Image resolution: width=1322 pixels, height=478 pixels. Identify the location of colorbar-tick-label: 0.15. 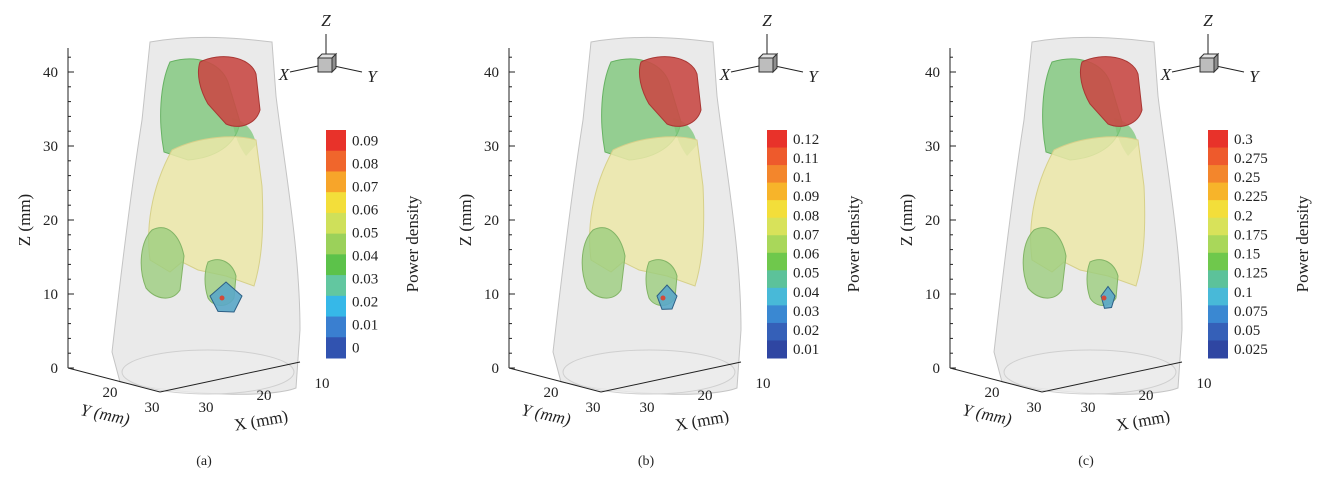
(1247, 255).